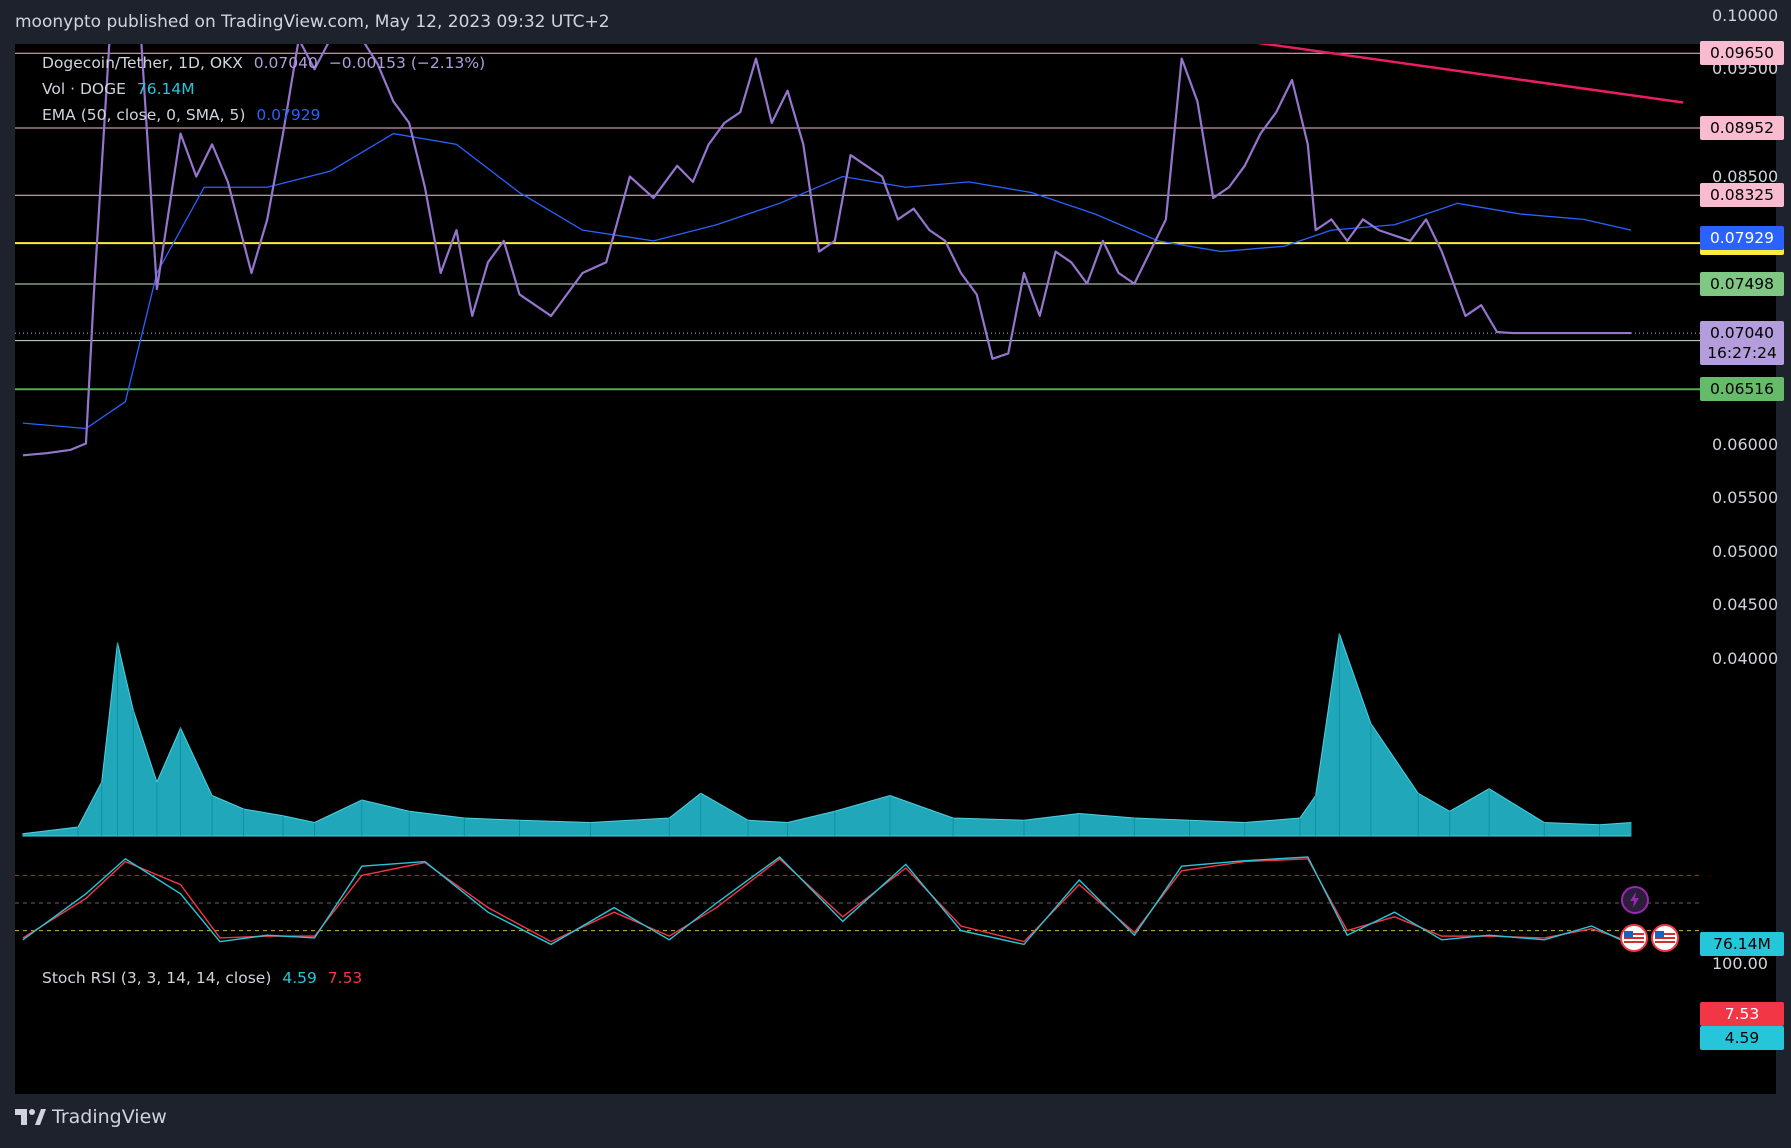  What do you see at coordinates (1745, 498) in the screenshot?
I see `price-axis-tick: 0.05500` at bounding box center [1745, 498].